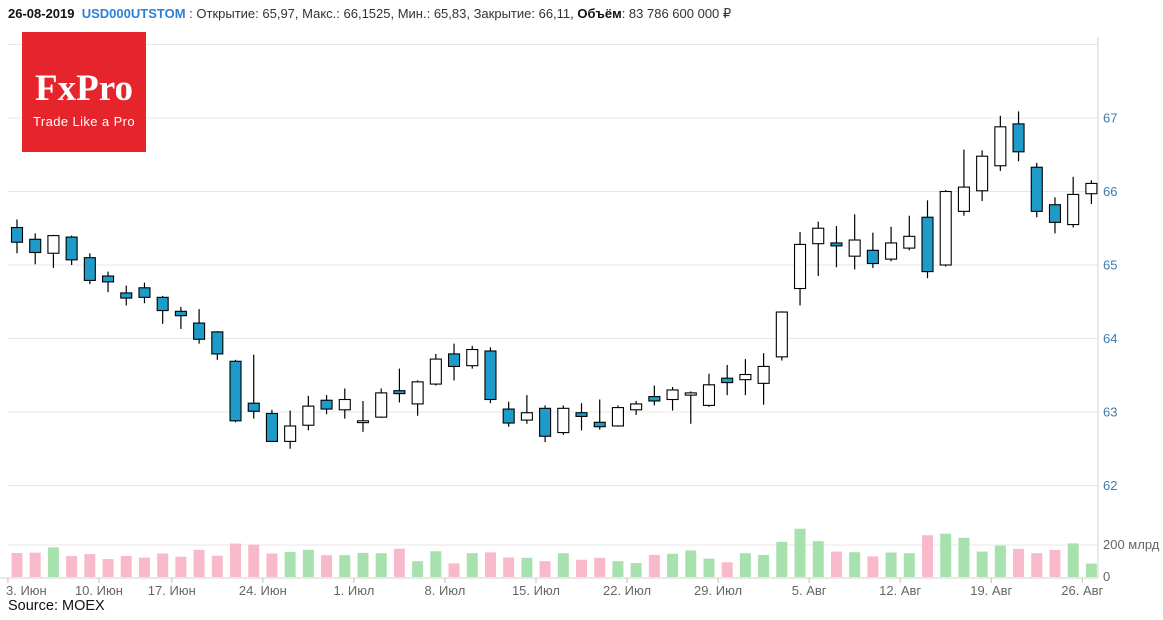 The height and width of the screenshot is (620, 1163). I want to click on volume-bar: 2019-07-04 99 млрд ₽, so click(418, 569).